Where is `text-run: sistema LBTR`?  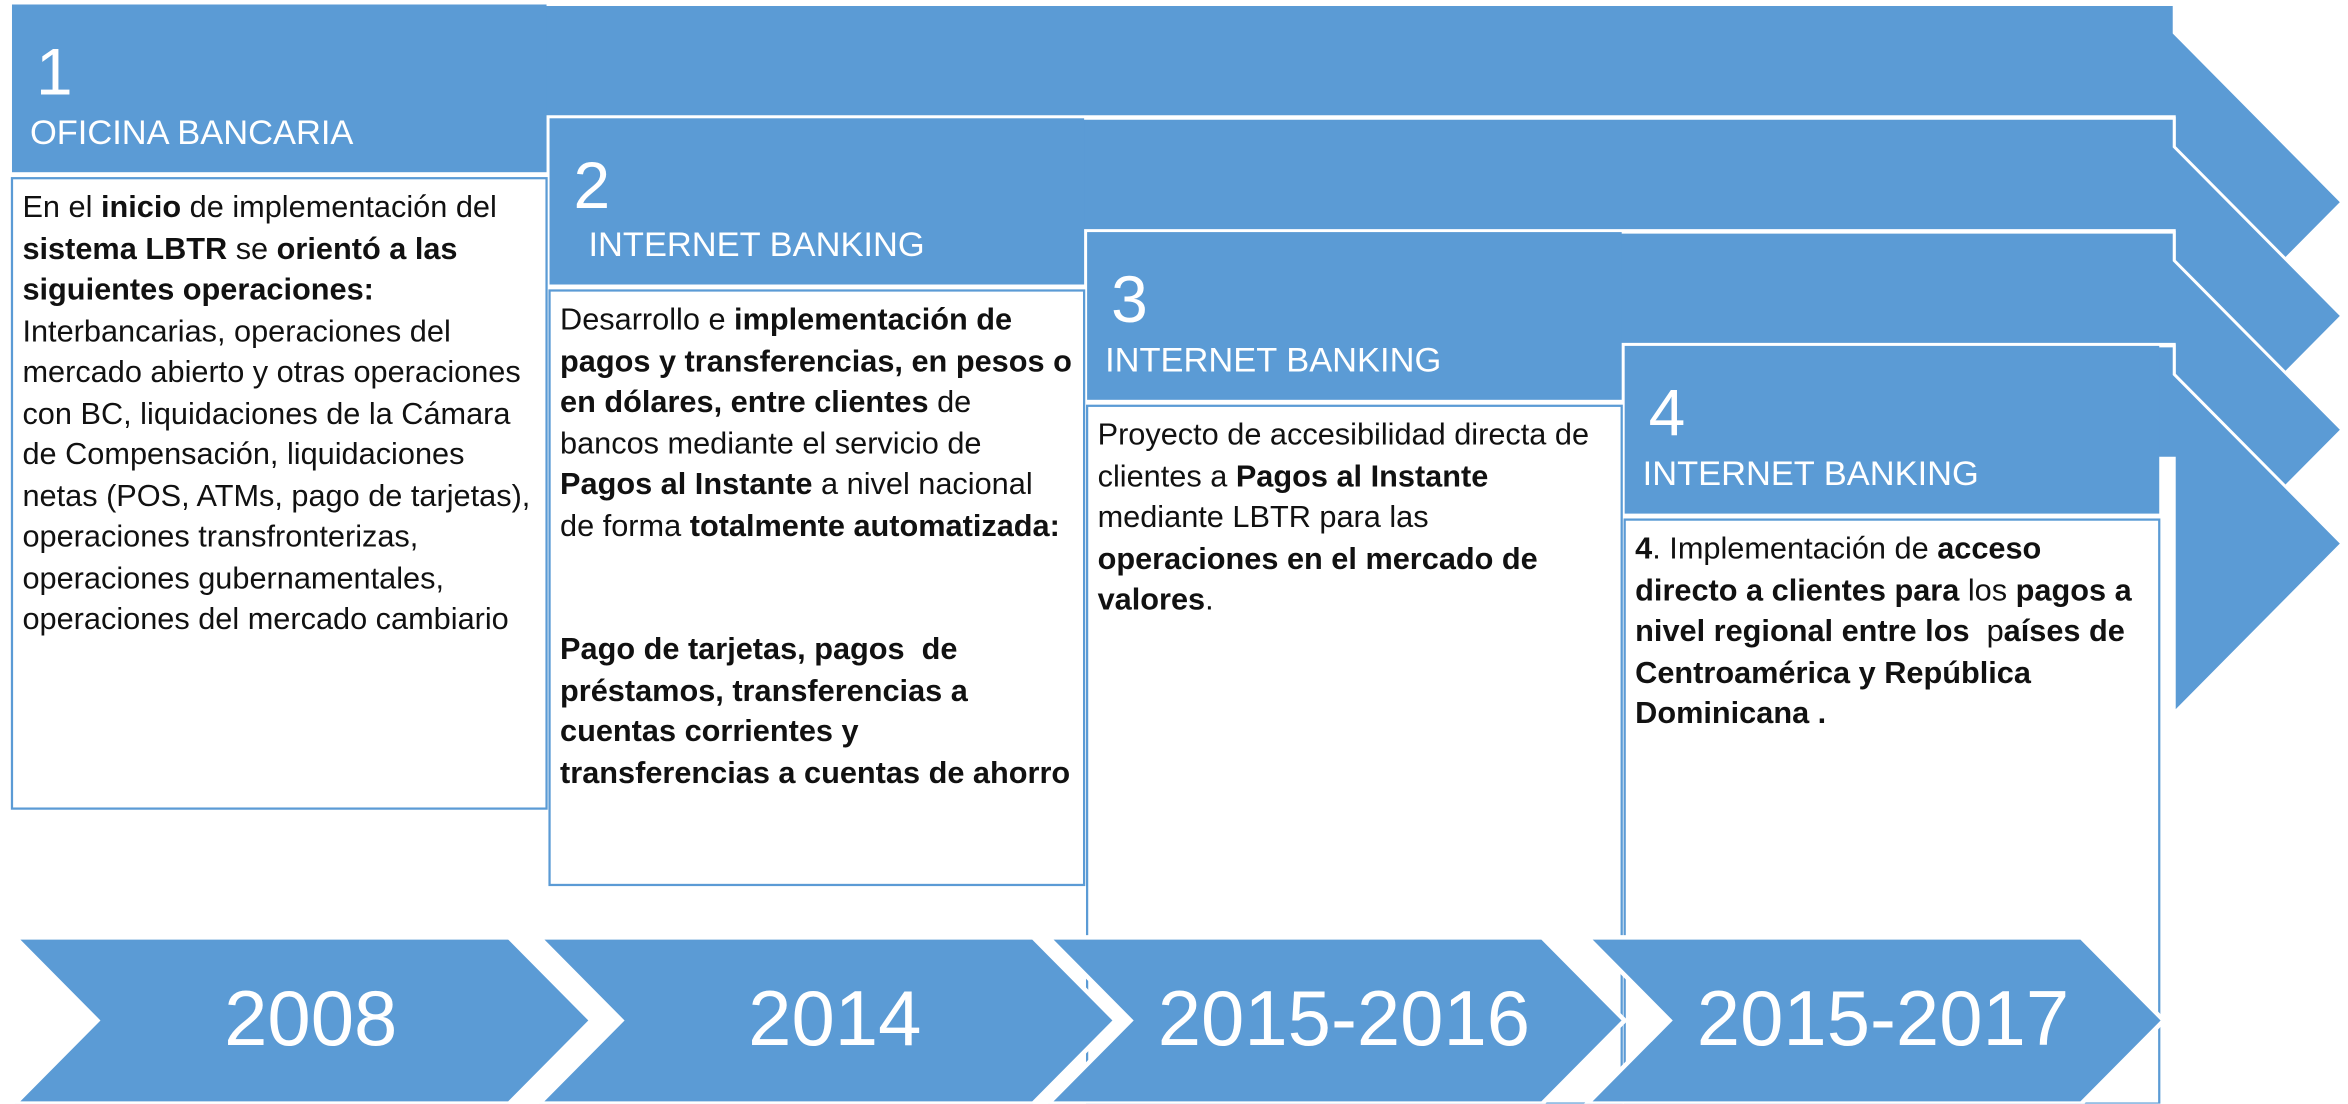 text-run: sistema LBTR is located at coordinates (125, 248).